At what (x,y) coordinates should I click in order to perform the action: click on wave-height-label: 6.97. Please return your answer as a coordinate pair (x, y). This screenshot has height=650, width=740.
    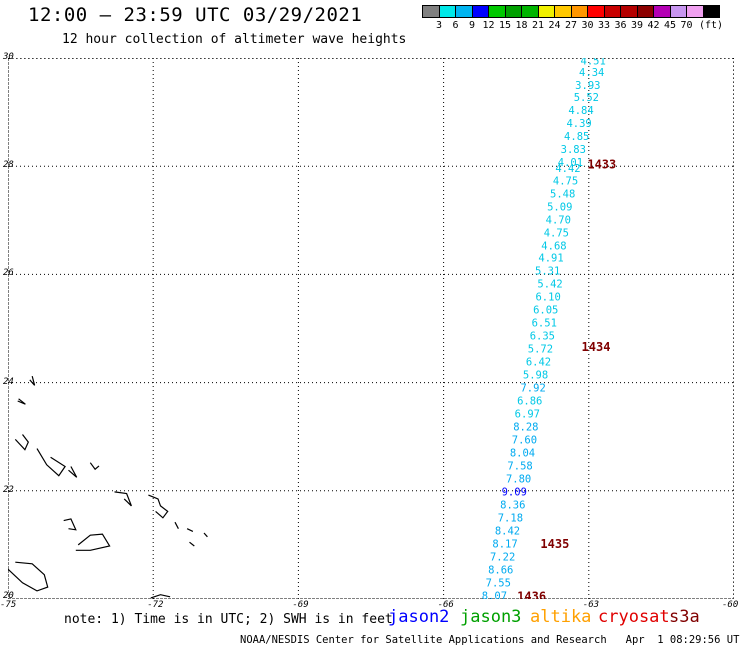
    Looking at the image, I should click on (527, 415).